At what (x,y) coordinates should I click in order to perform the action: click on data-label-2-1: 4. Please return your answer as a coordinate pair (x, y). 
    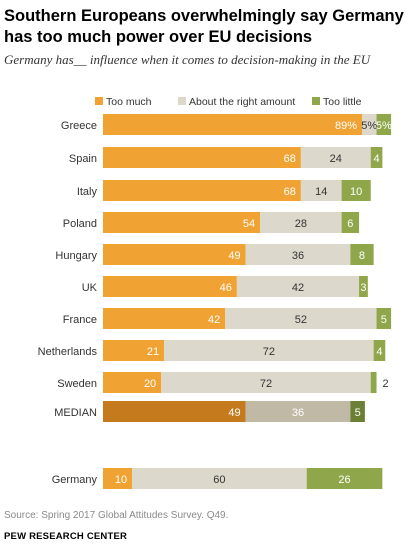
    Looking at the image, I should click on (376, 159).